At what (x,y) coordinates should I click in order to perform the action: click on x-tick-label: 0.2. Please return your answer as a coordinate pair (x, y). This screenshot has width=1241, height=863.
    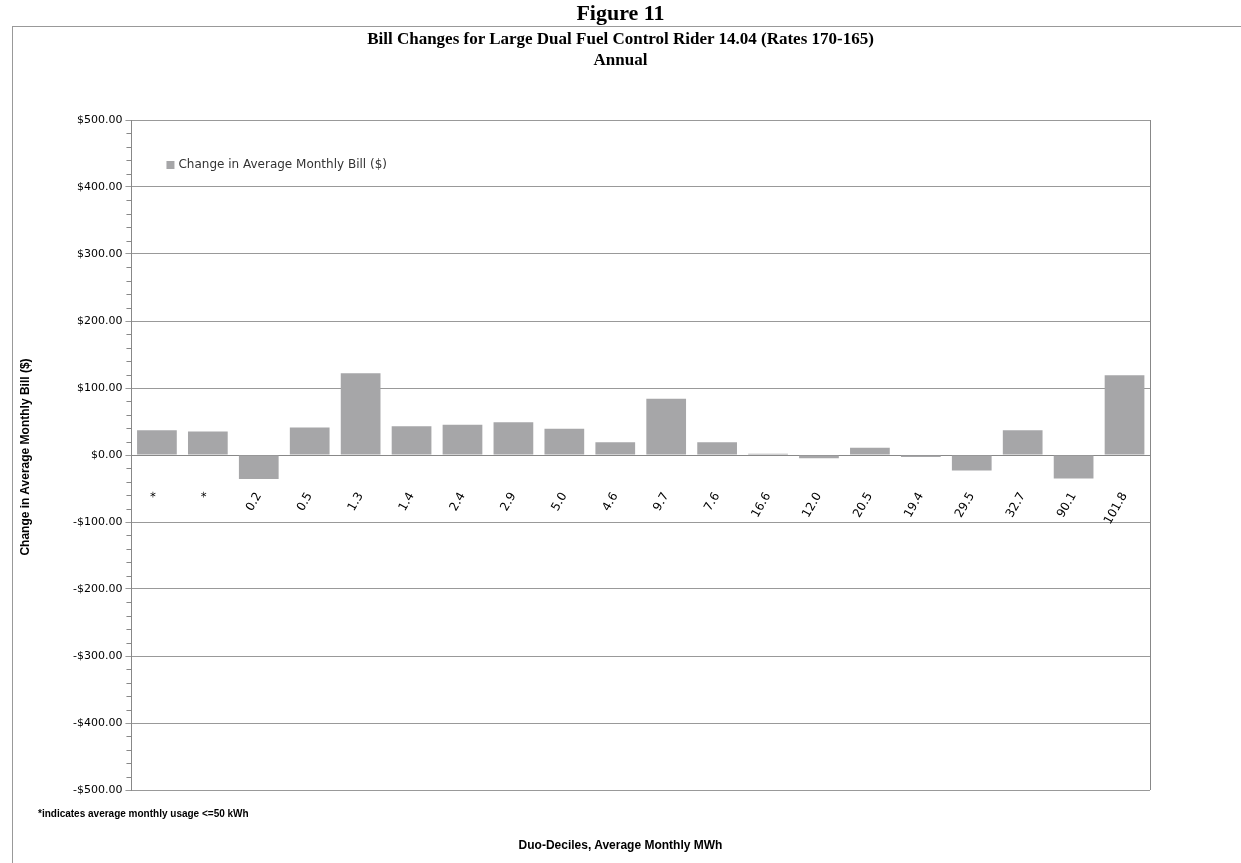
    Looking at the image, I should click on (253, 501).